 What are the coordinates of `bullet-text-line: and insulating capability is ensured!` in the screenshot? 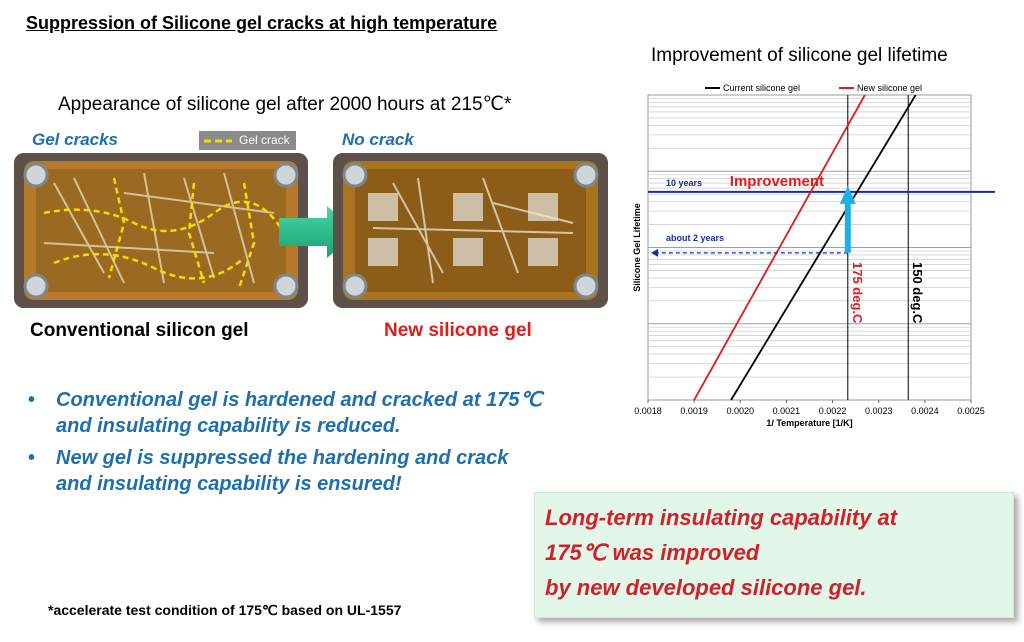 It's located at (229, 484).